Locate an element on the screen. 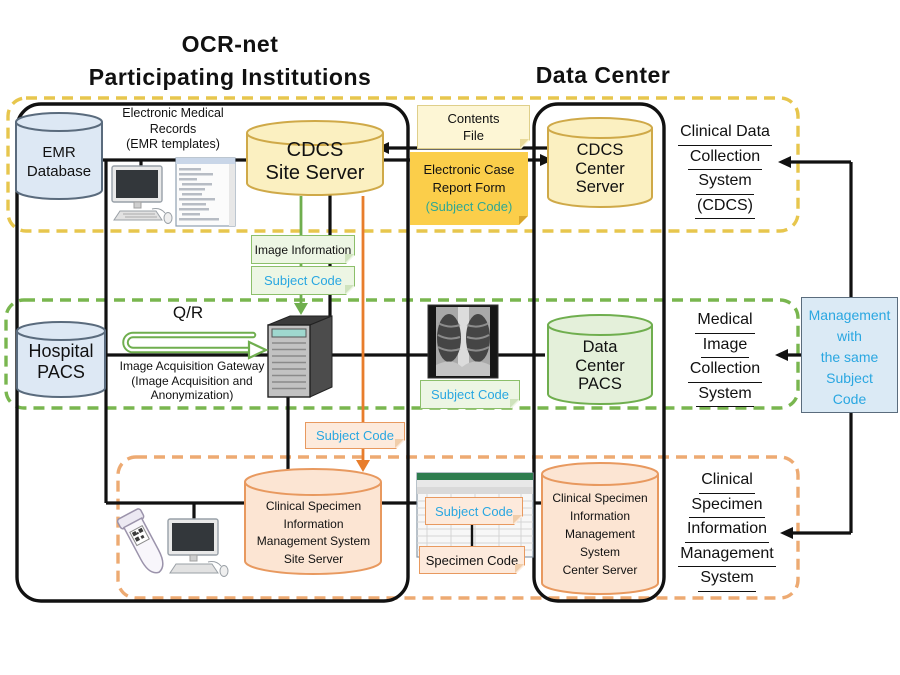 The image size is (900, 675). subject-code-flow-orange-arrow is located at coordinates (363, 334).